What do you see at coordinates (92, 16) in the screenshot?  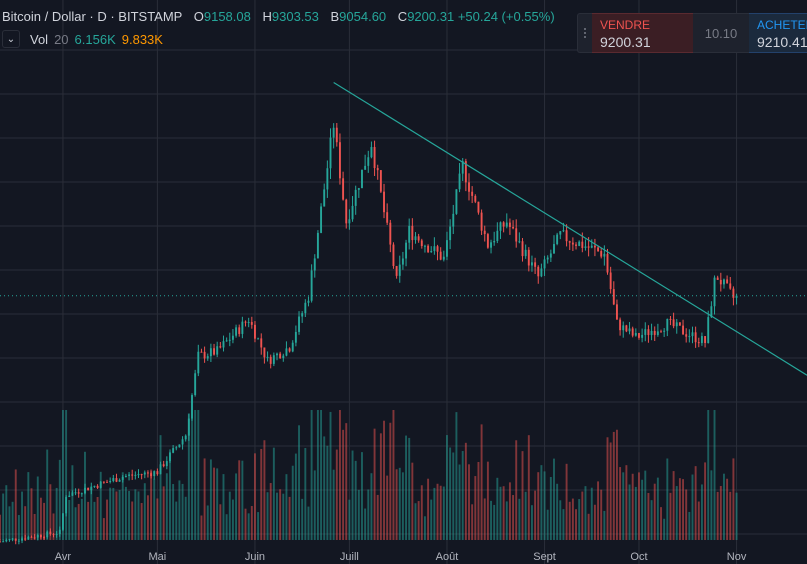 I see `symbol-title: Bitcoin / Dollar · D · BITSTAMP` at bounding box center [92, 16].